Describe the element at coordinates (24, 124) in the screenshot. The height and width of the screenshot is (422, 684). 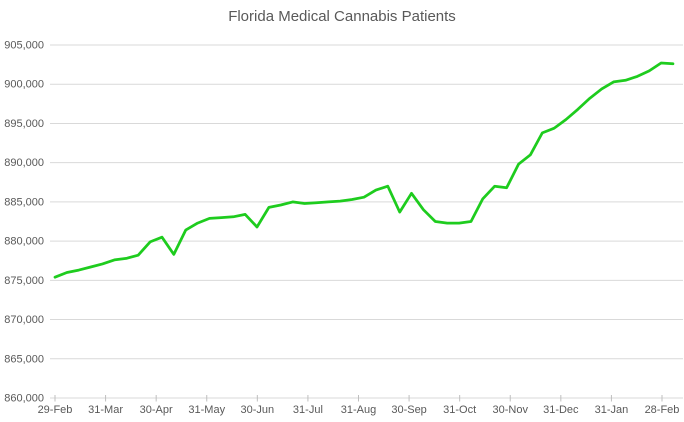
I see `y-axis-label: 895,000` at that location.